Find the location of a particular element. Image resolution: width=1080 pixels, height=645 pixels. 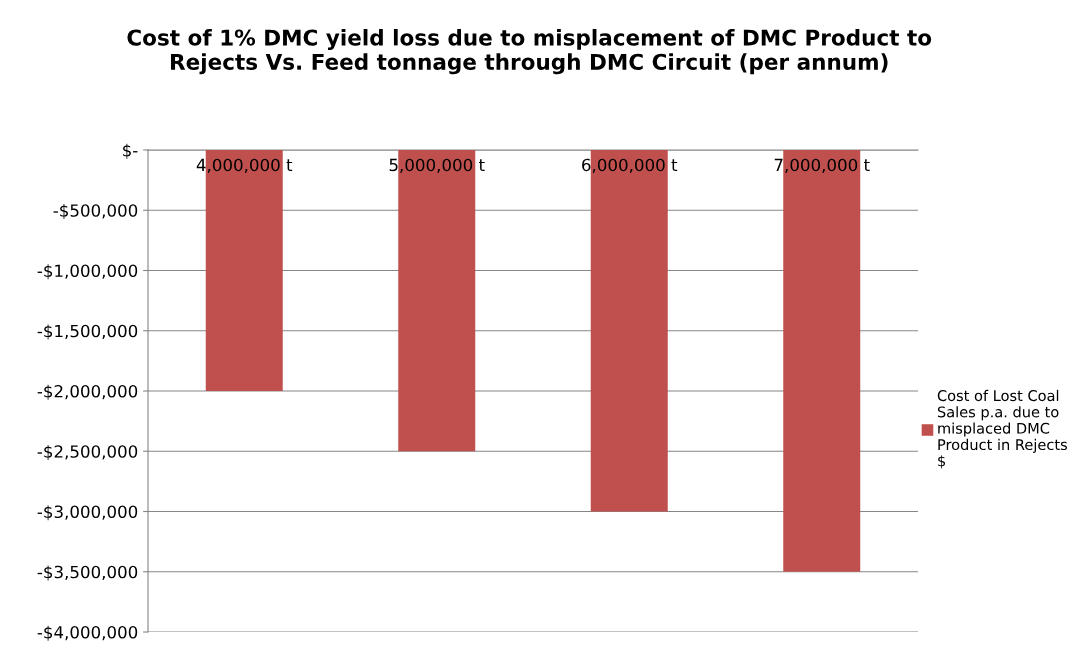

y-tick-label: -$2,000,000 is located at coordinates (87, 392).